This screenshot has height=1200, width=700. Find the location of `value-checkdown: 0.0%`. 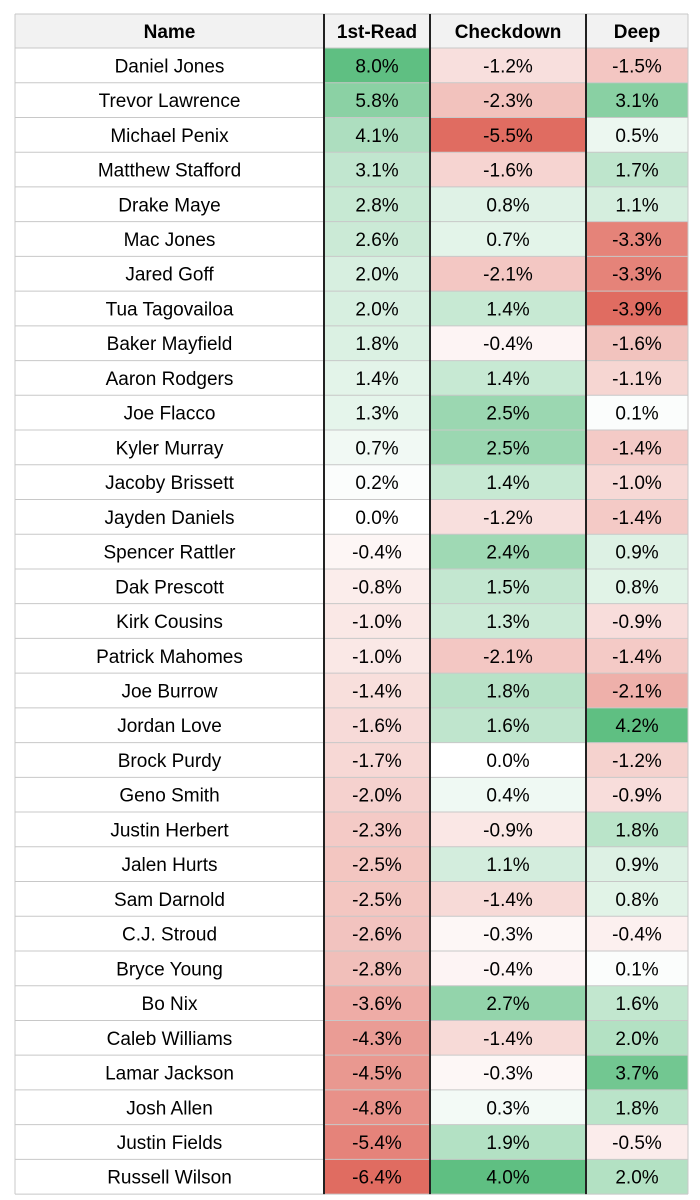

value-checkdown: 0.0% is located at coordinates (507, 761).